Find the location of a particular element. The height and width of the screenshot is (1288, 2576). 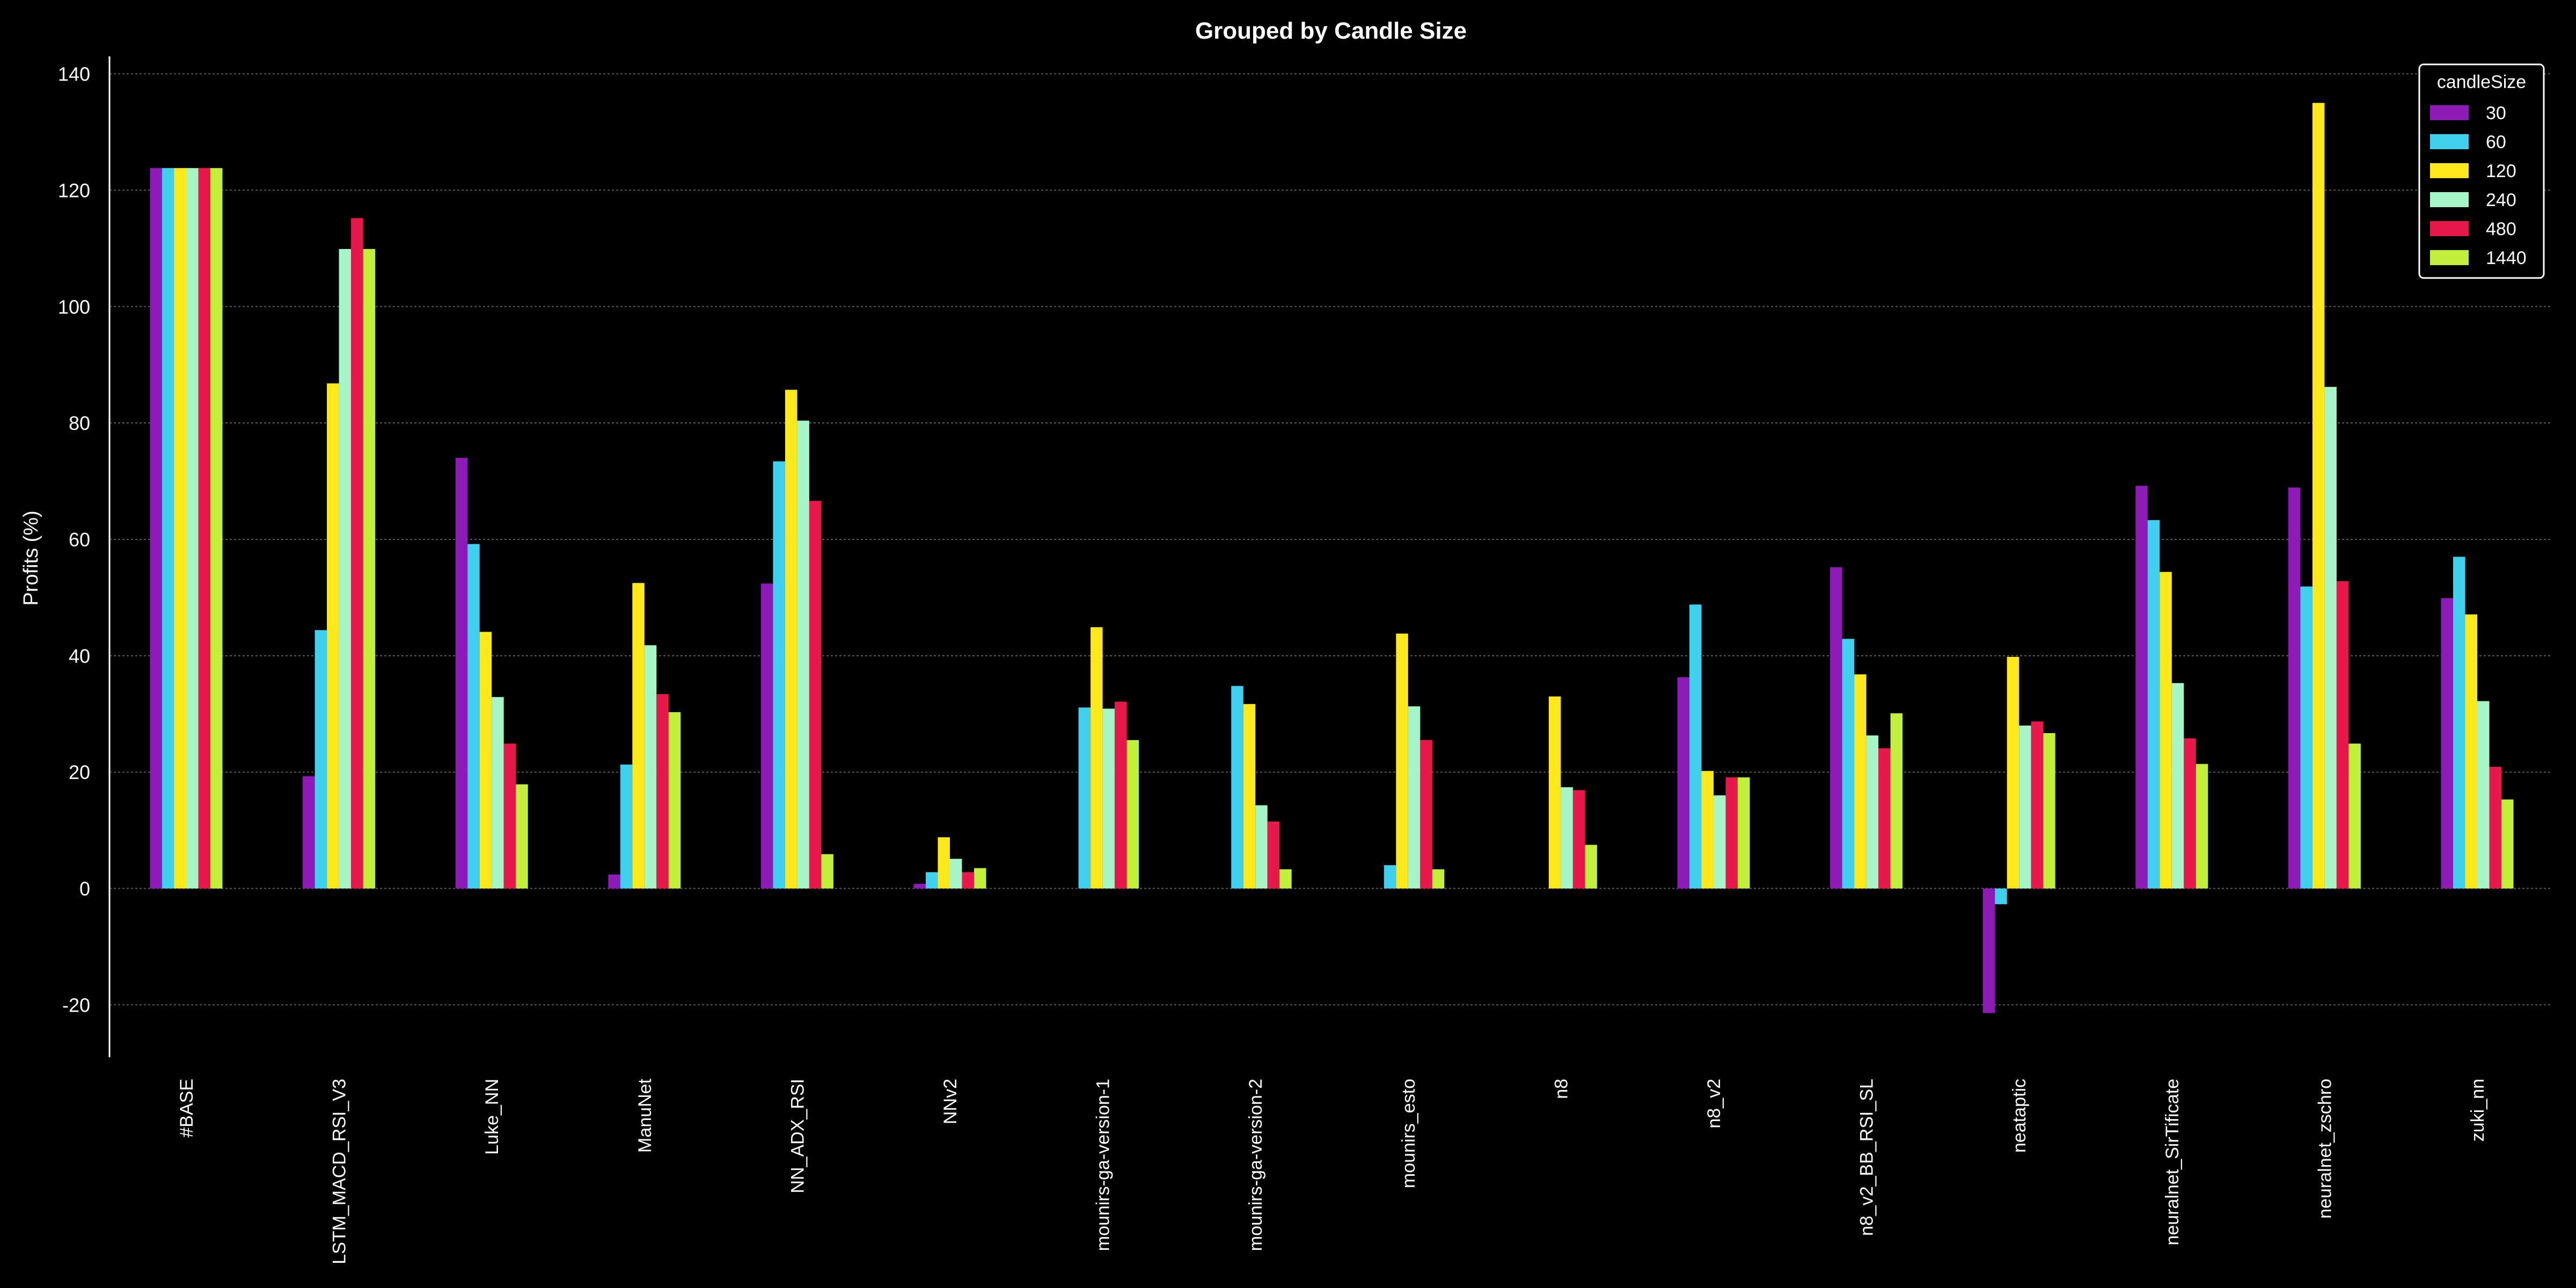

bar-60-zuki_nn is located at coordinates (2459, 723).